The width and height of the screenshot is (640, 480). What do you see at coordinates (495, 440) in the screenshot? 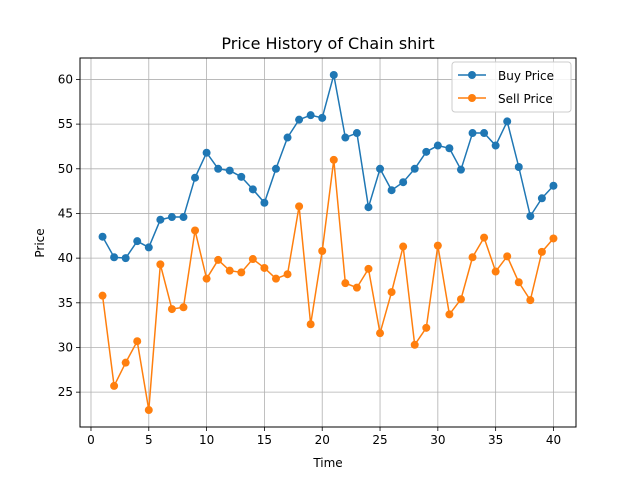
I see `x-tick-label: 35` at bounding box center [495, 440].